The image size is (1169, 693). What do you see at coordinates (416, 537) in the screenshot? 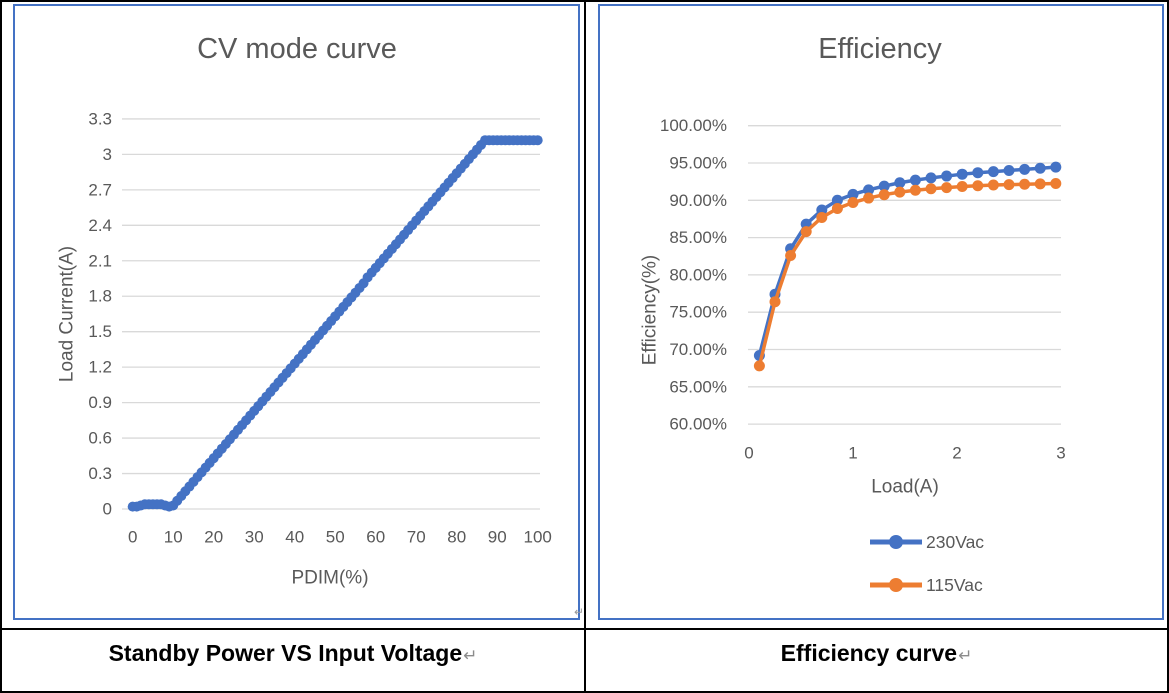
I see `x-tick-label: 70` at bounding box center [416, 537].